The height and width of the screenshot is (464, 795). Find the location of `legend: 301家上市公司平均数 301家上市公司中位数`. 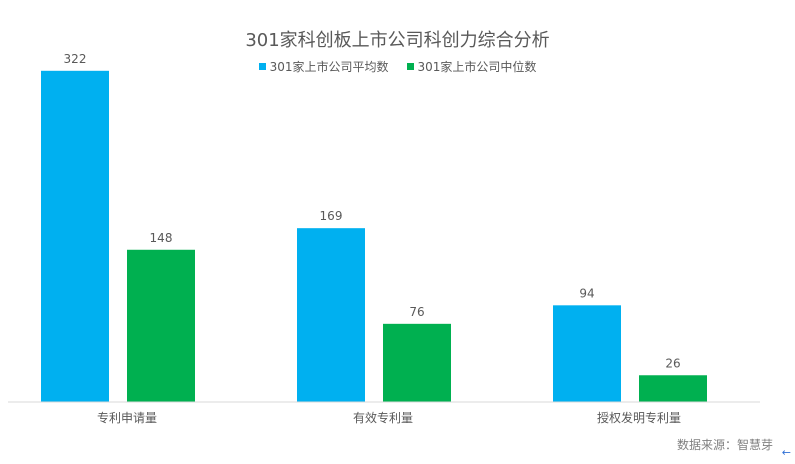

legend: 301家上市公司平均数 301家上市公司中位数 is located at coordinates (397, 66).